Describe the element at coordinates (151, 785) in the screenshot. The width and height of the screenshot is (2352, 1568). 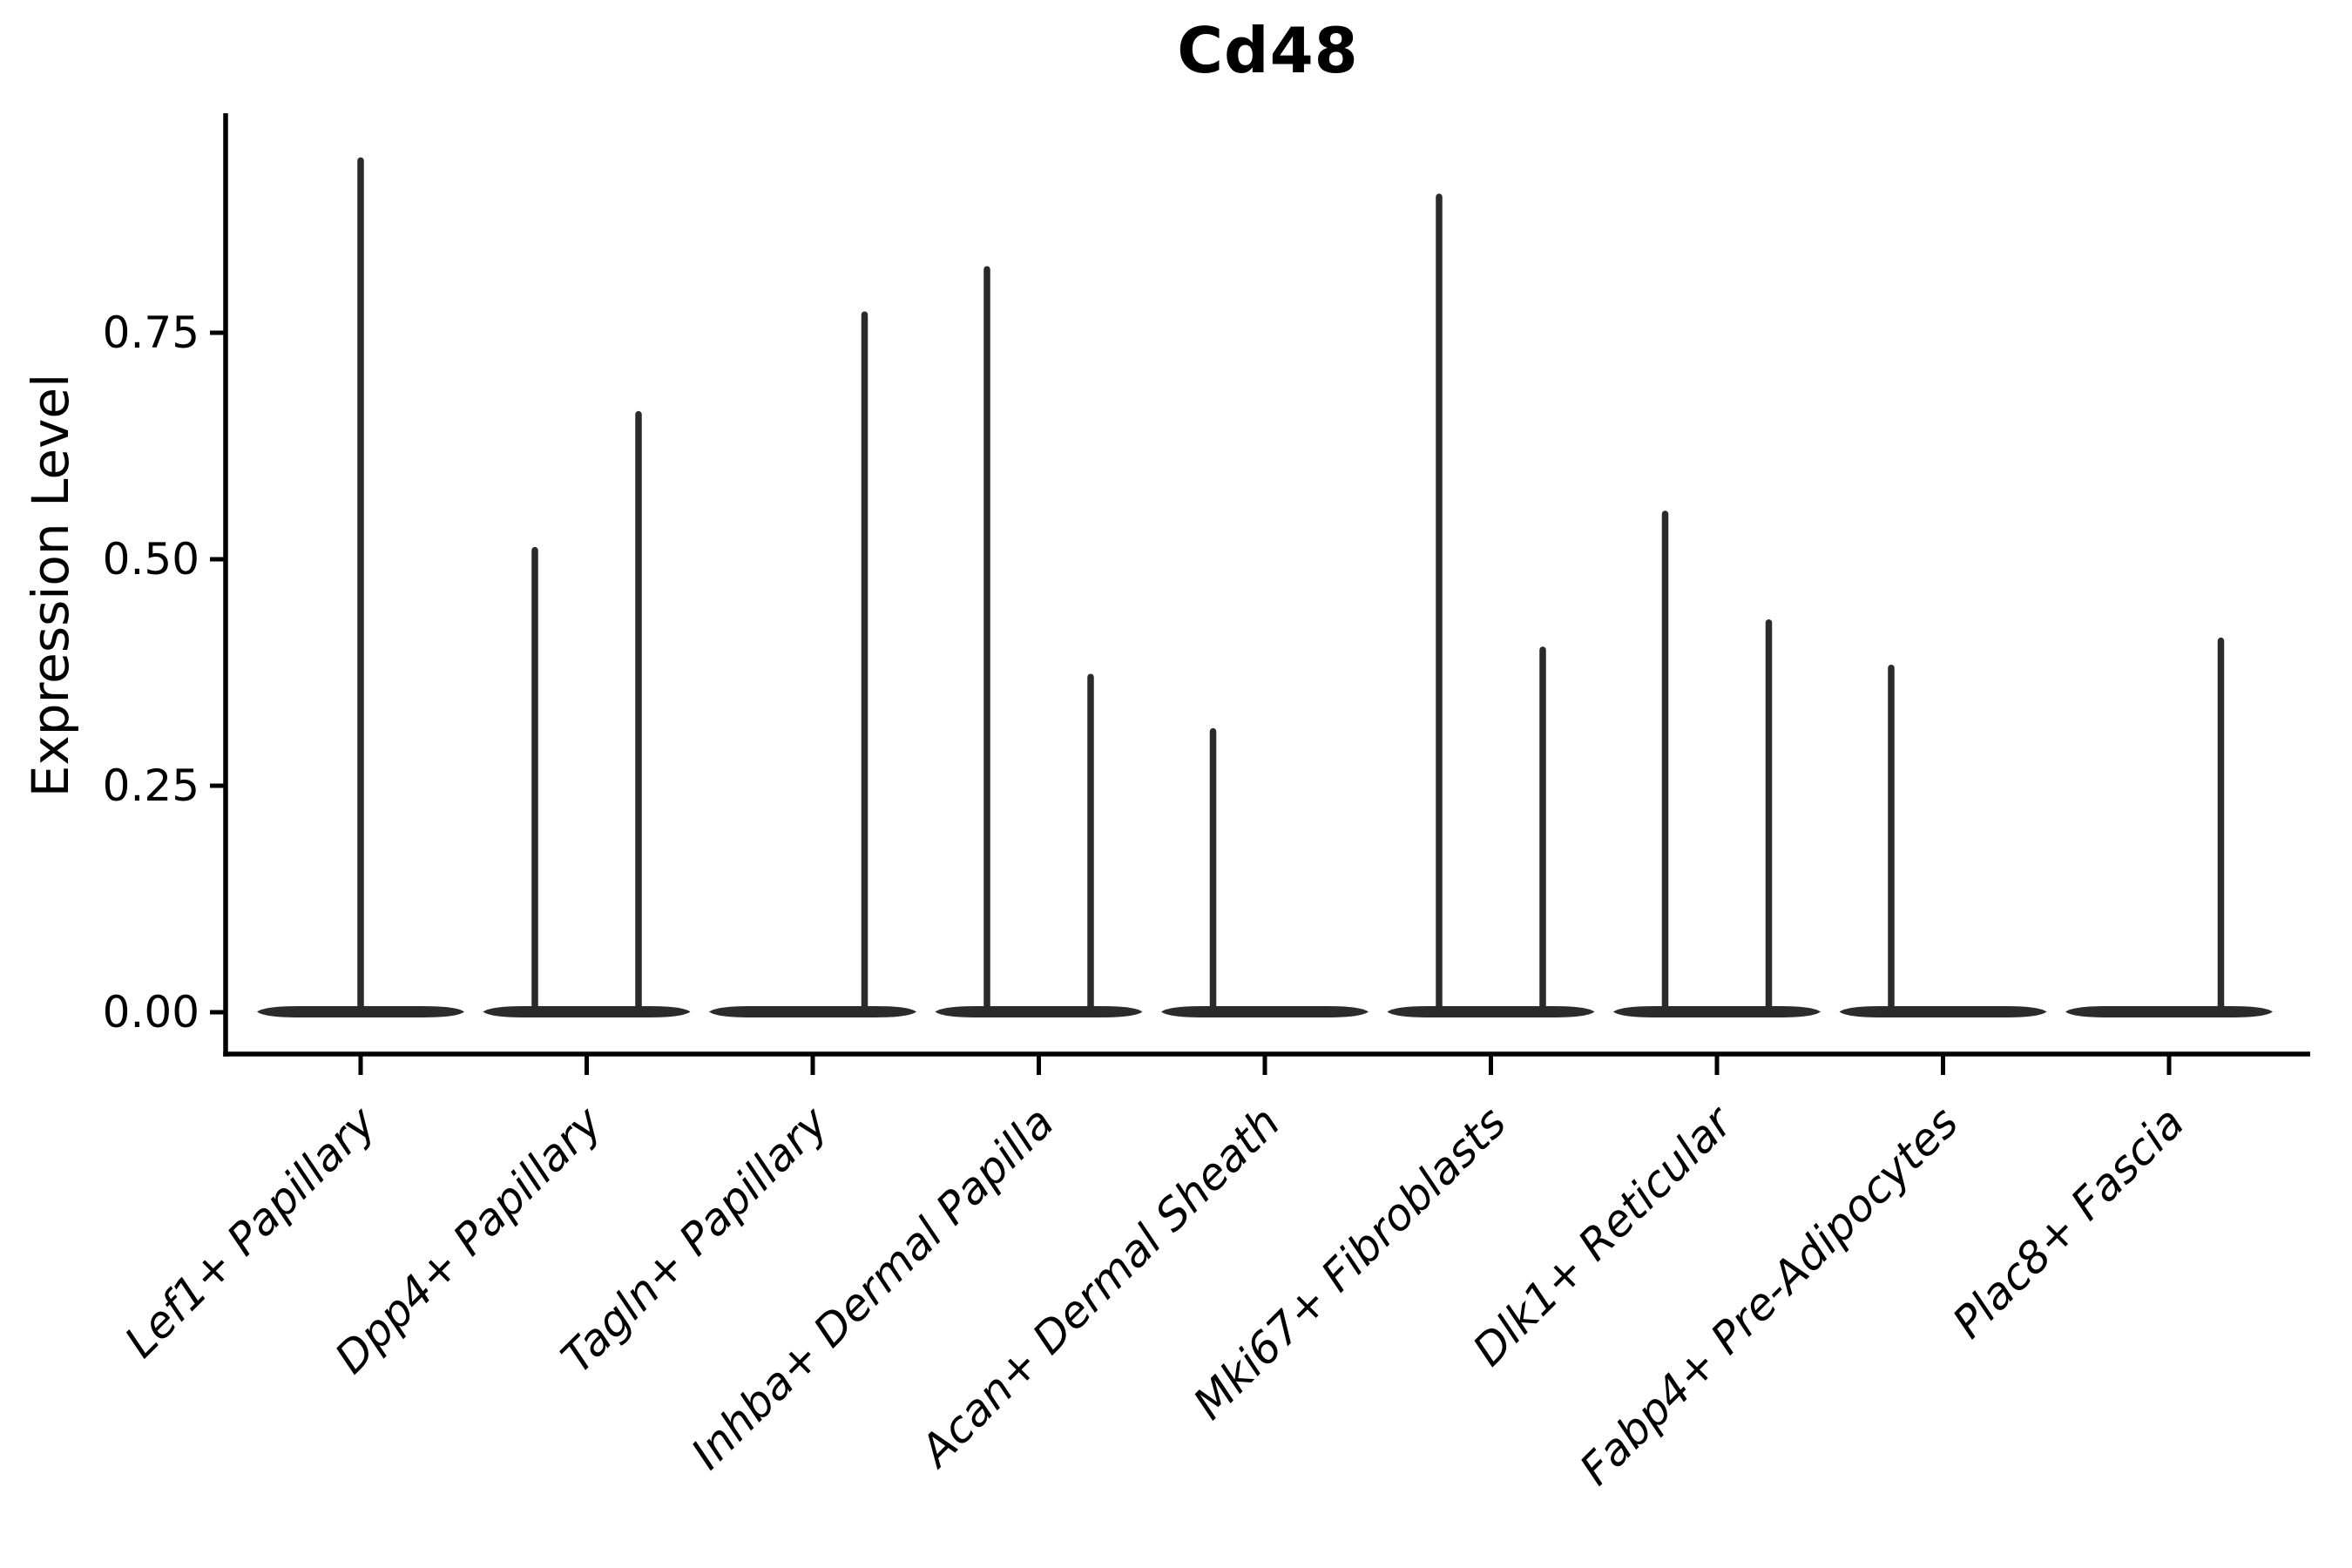
I see `y-tick-label: 0.25` at that location.